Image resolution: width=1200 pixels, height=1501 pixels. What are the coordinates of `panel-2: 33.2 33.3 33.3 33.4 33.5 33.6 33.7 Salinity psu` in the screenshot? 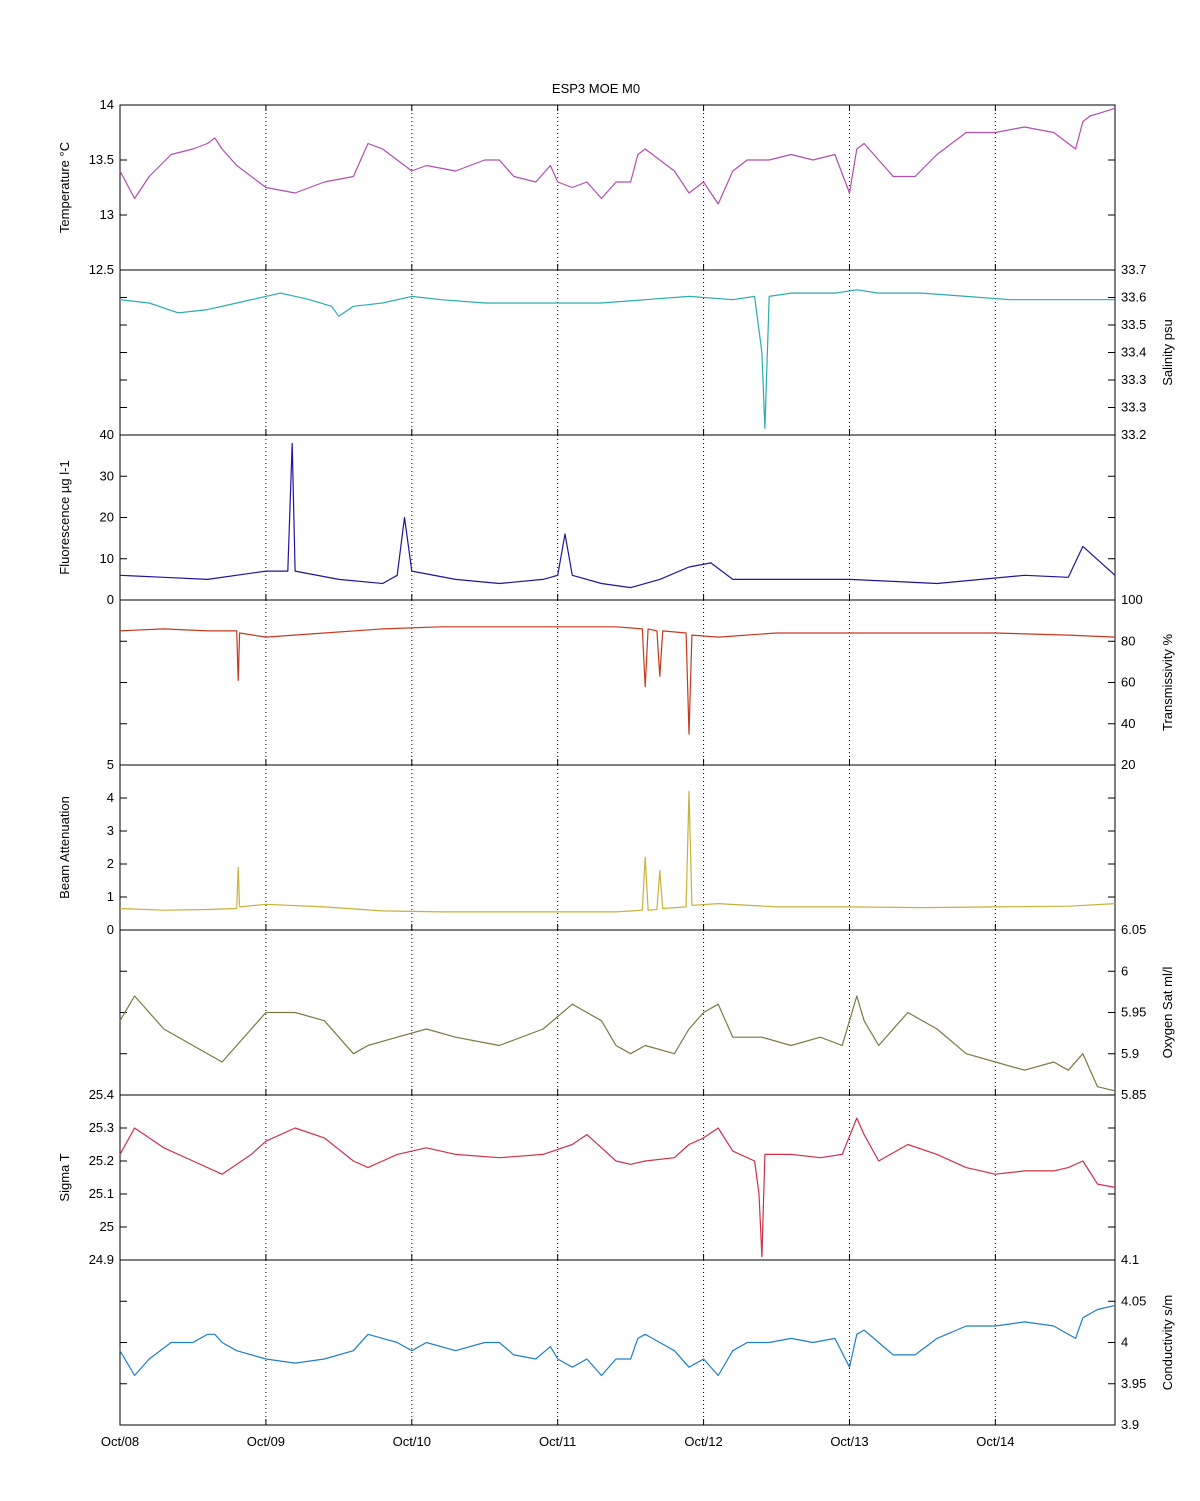 It's located at (647, 352).